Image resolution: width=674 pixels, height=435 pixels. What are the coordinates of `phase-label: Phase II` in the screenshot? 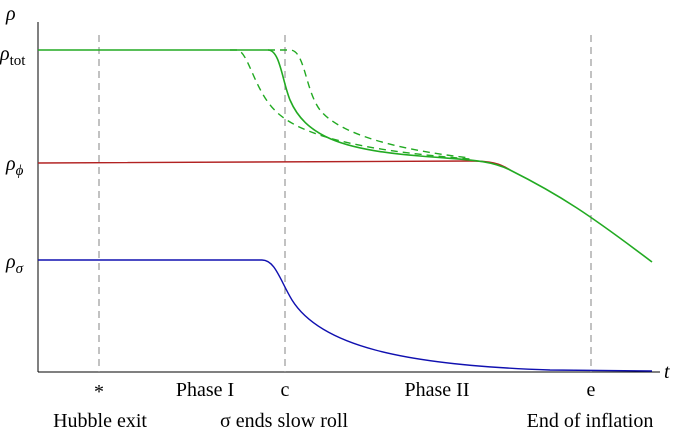 It's located at (437, 390).